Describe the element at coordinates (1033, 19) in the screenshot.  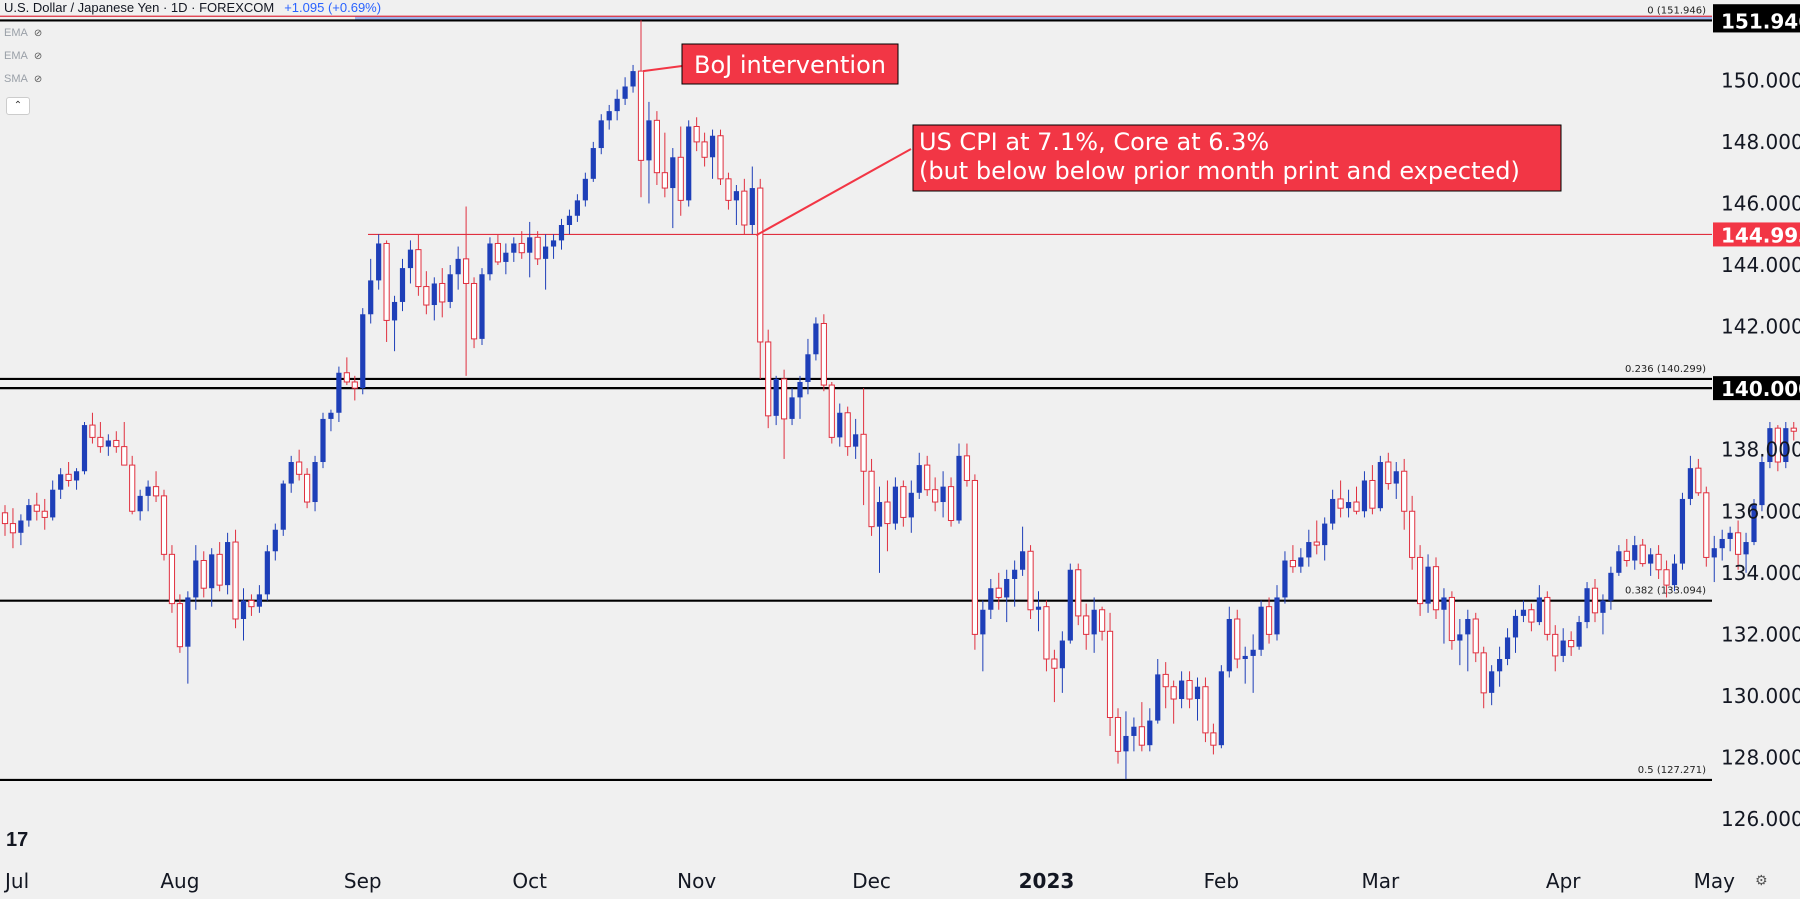
I see `fib-zone` at that location.